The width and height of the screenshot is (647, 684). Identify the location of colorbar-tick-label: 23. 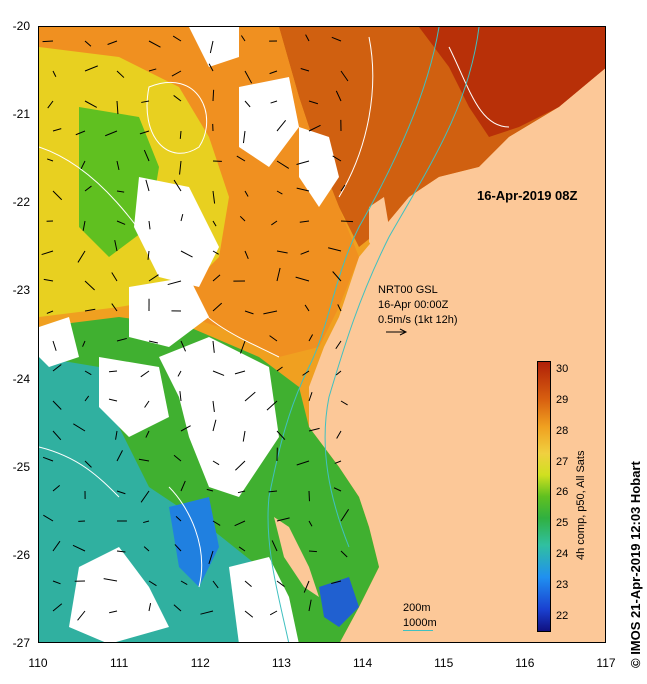
(562, 584).